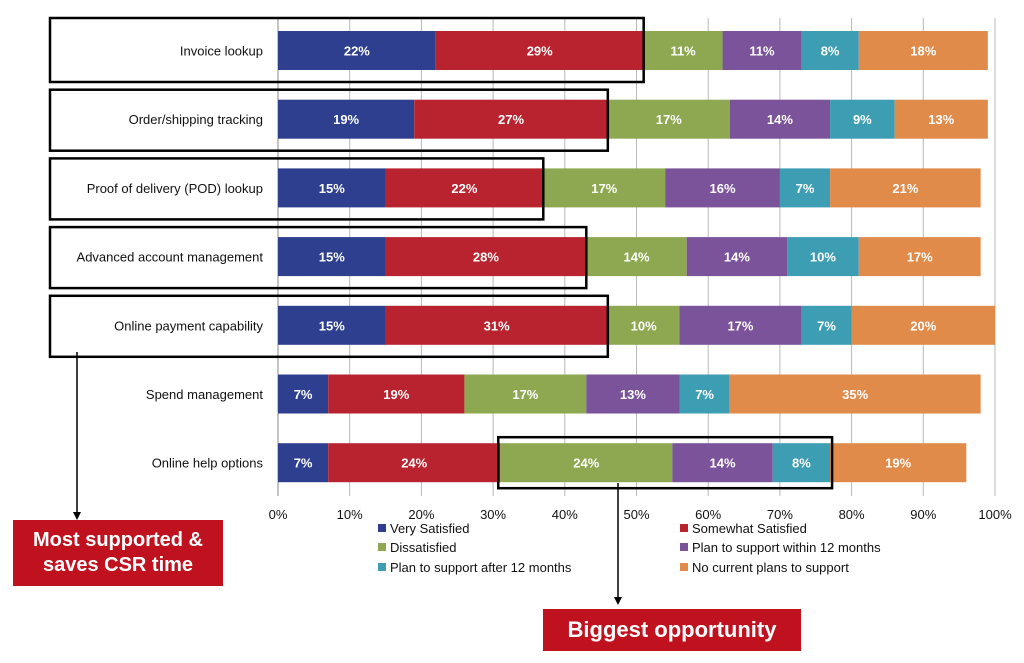 The height and width of the screenshot is (663, 1024). I want to click on data-label: 18%, so click(923, 51).